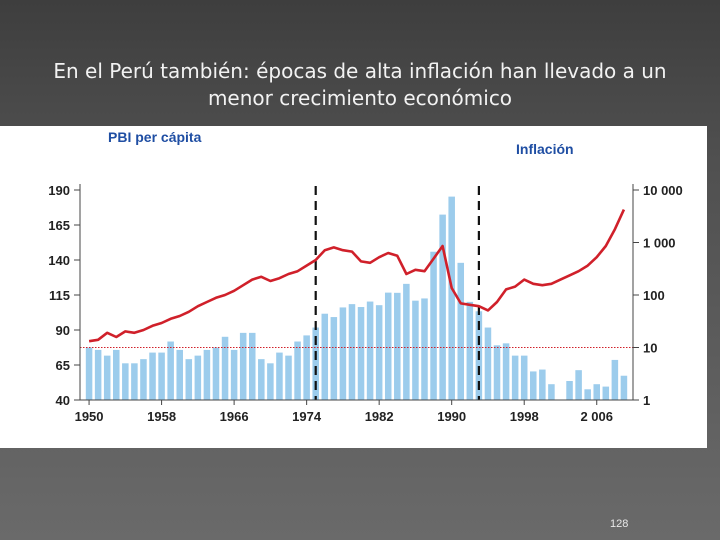 Image resolution: width=720 pixels, height=540 pixels. What do you see at coordinates (360, 98) in the screenshot?
I see `slide-title-line-2: menor crecimiento económico` at bounding box center [360, 98].